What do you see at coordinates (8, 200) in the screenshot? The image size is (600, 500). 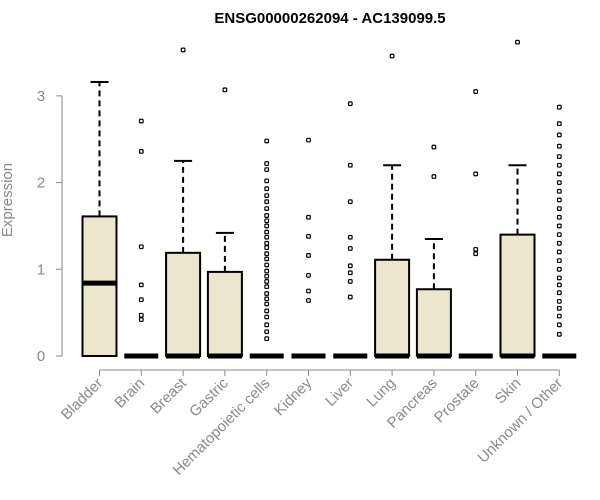 I see `y-axis-label: Expression` at bounding box center [8, 200].